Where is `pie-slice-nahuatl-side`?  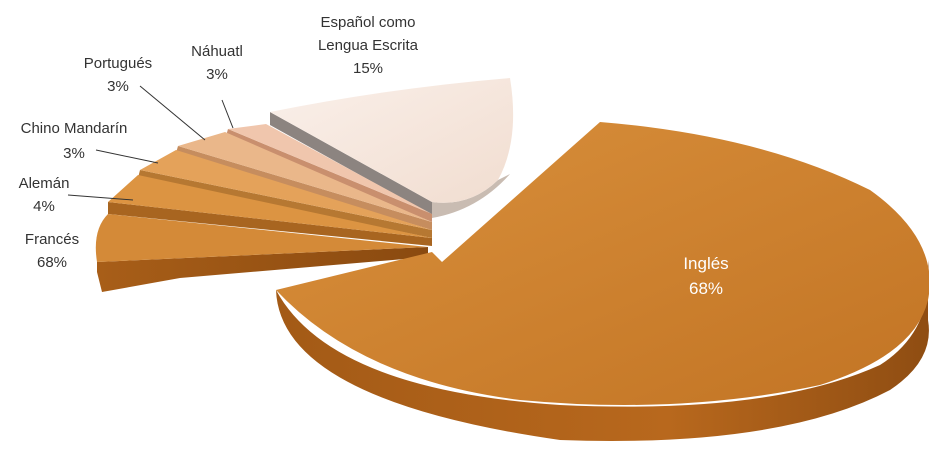
pie-slice-nahuatl-side is located at coordinates (329, 175).